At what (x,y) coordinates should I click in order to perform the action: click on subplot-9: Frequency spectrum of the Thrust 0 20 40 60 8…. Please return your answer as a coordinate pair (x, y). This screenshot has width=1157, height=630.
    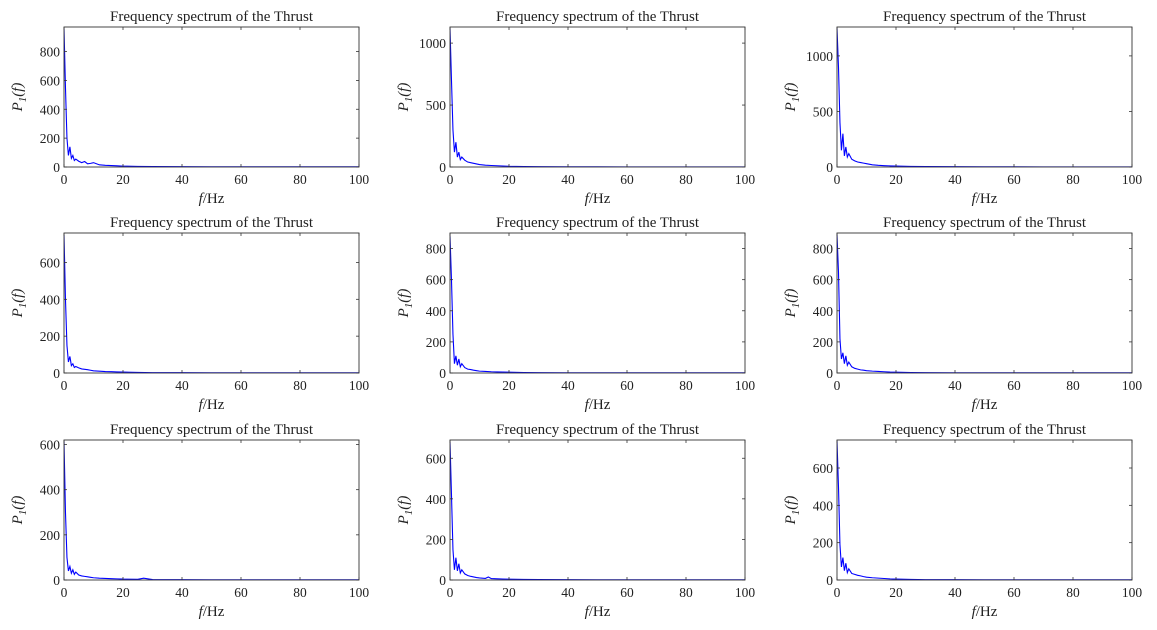
    Looking at the image, I should click on (962, 521).